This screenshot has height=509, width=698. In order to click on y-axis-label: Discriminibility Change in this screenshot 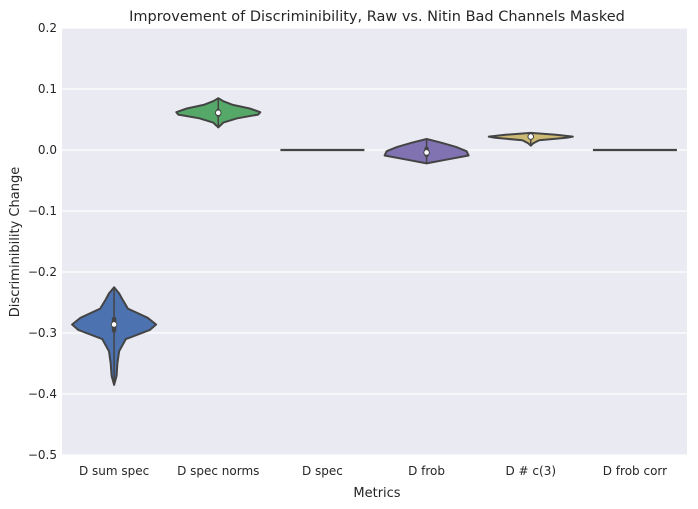, I will do `click(15, 242)`.